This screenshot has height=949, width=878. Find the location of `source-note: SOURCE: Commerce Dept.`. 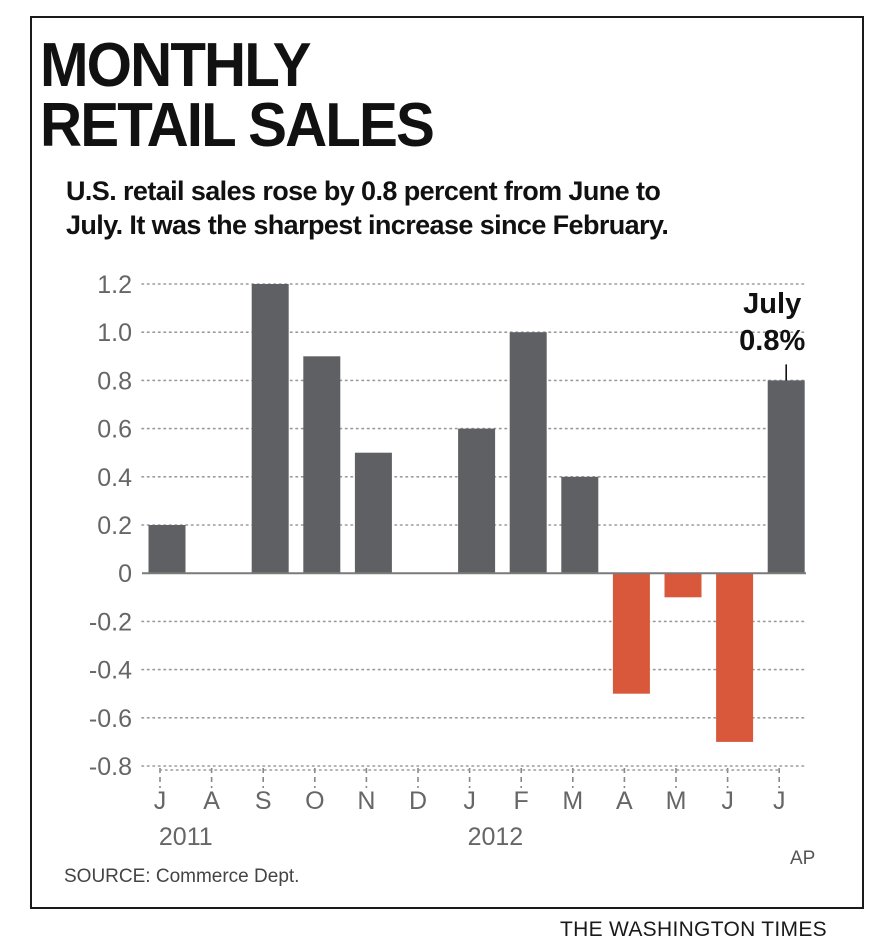

source-note: SOURCE: Commerce Dept. is located at coordinates (182, 876).